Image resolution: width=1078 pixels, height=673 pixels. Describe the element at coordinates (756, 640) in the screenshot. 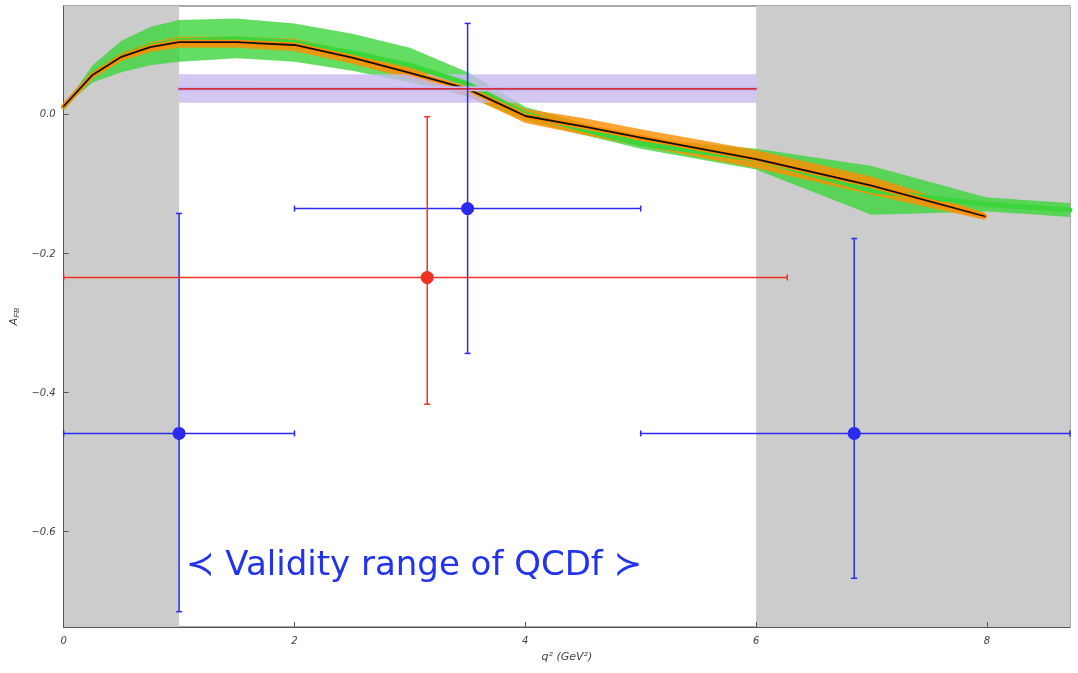

I see `x-tick-label: 6` at that location.